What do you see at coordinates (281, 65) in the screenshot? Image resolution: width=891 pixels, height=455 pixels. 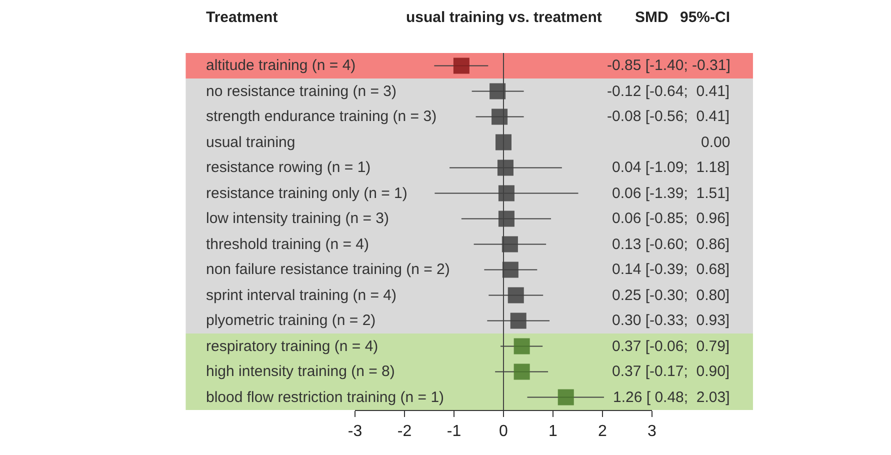 I see `y-tick-label: altitude training (n = 4)` at bounding box center [281, 65].